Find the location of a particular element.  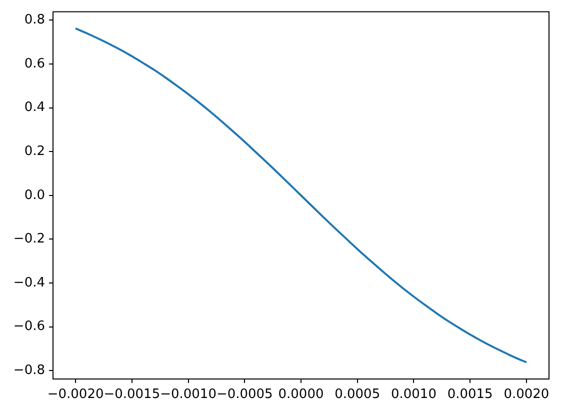

y-tick-label: 0.4 is located at coordinates (34, 108).